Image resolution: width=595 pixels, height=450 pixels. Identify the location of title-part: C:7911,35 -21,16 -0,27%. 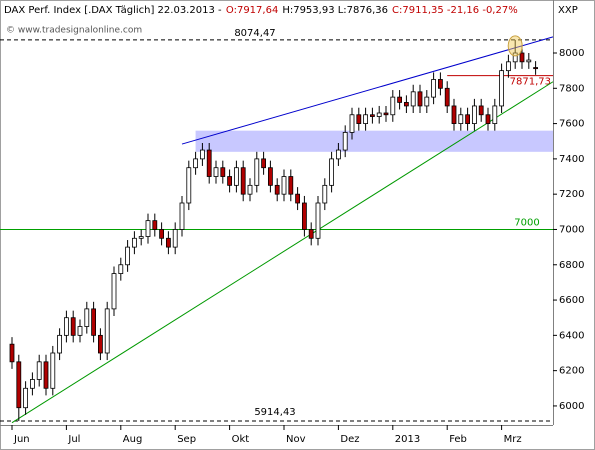
(455, 10).